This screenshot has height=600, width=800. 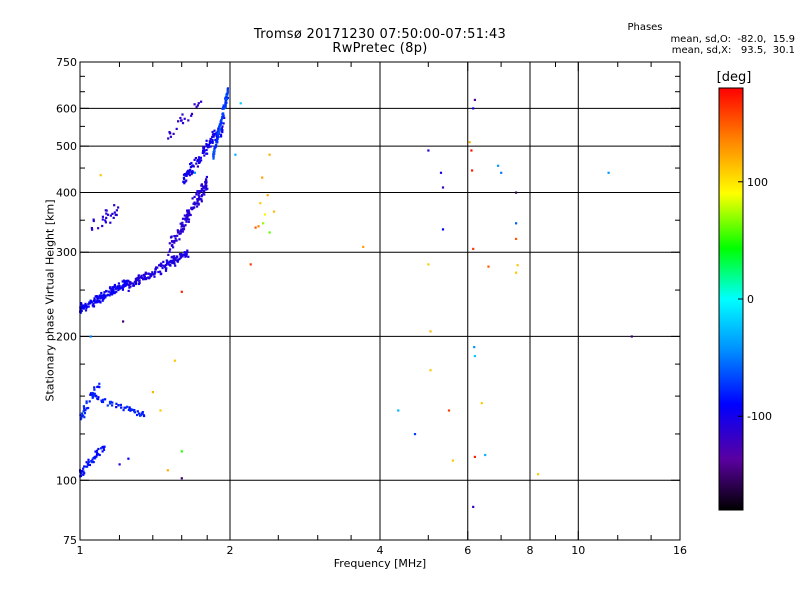 What do you see at coordinates (230, 550) in the screenshot?
I see `x-tick-label: 2` at bounding box center [230, 550].